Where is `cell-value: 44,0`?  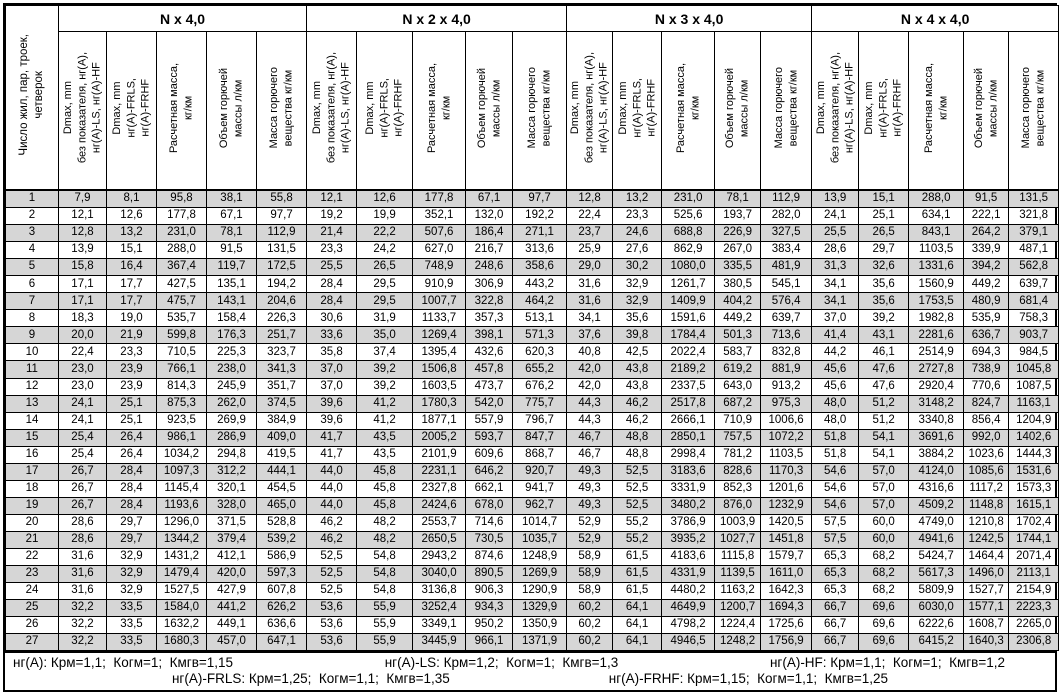 cell-value: 44,0 is located at coordinates (332, 488).